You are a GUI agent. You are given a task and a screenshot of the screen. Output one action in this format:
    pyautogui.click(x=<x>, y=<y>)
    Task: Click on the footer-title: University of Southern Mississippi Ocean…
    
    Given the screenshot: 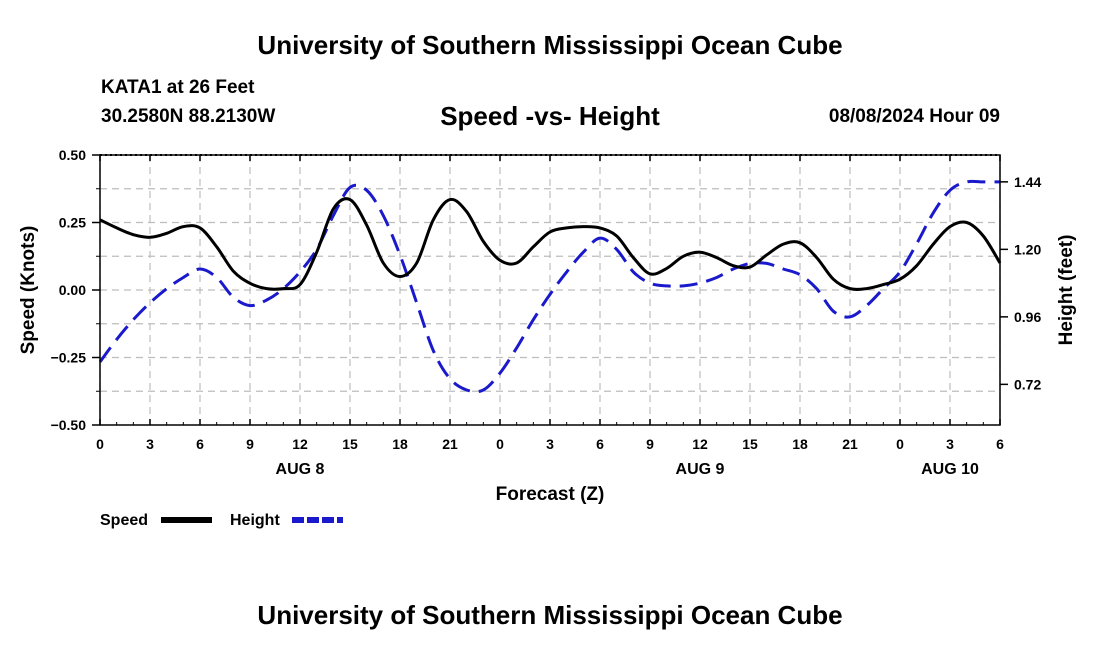 What is the action you would take?
    pyautogui.click(x=550, y=615)
    